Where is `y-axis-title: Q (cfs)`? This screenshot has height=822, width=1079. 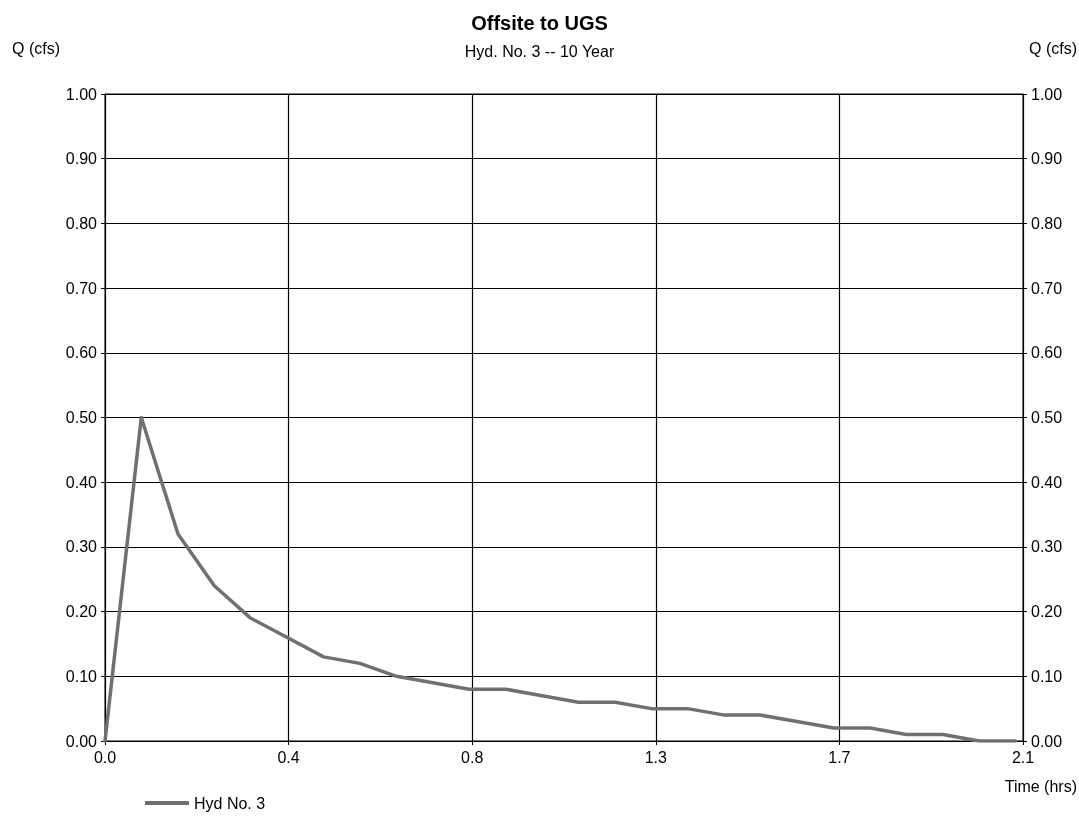 y-axis-title: Q (cfs) is located at coordinates (36, 48).